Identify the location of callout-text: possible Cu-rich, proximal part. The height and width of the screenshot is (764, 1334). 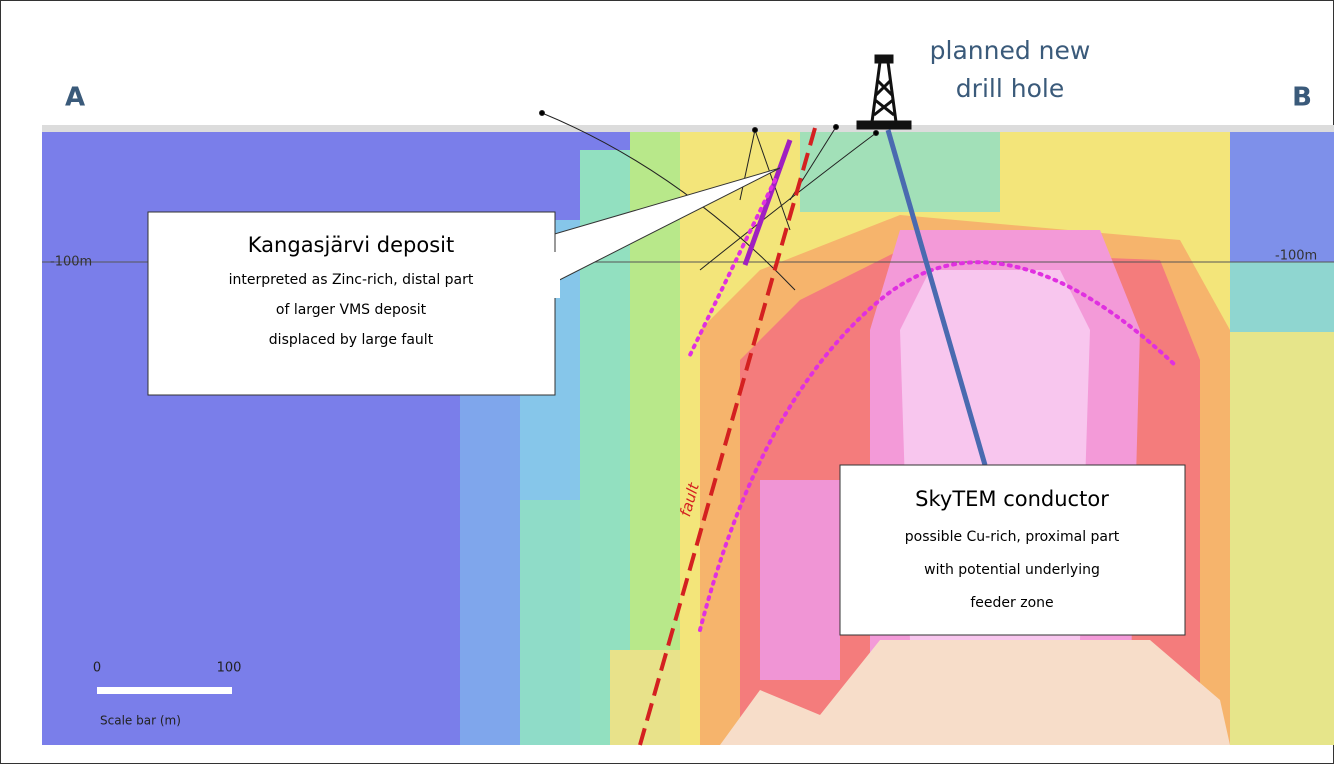
(1012, 537).